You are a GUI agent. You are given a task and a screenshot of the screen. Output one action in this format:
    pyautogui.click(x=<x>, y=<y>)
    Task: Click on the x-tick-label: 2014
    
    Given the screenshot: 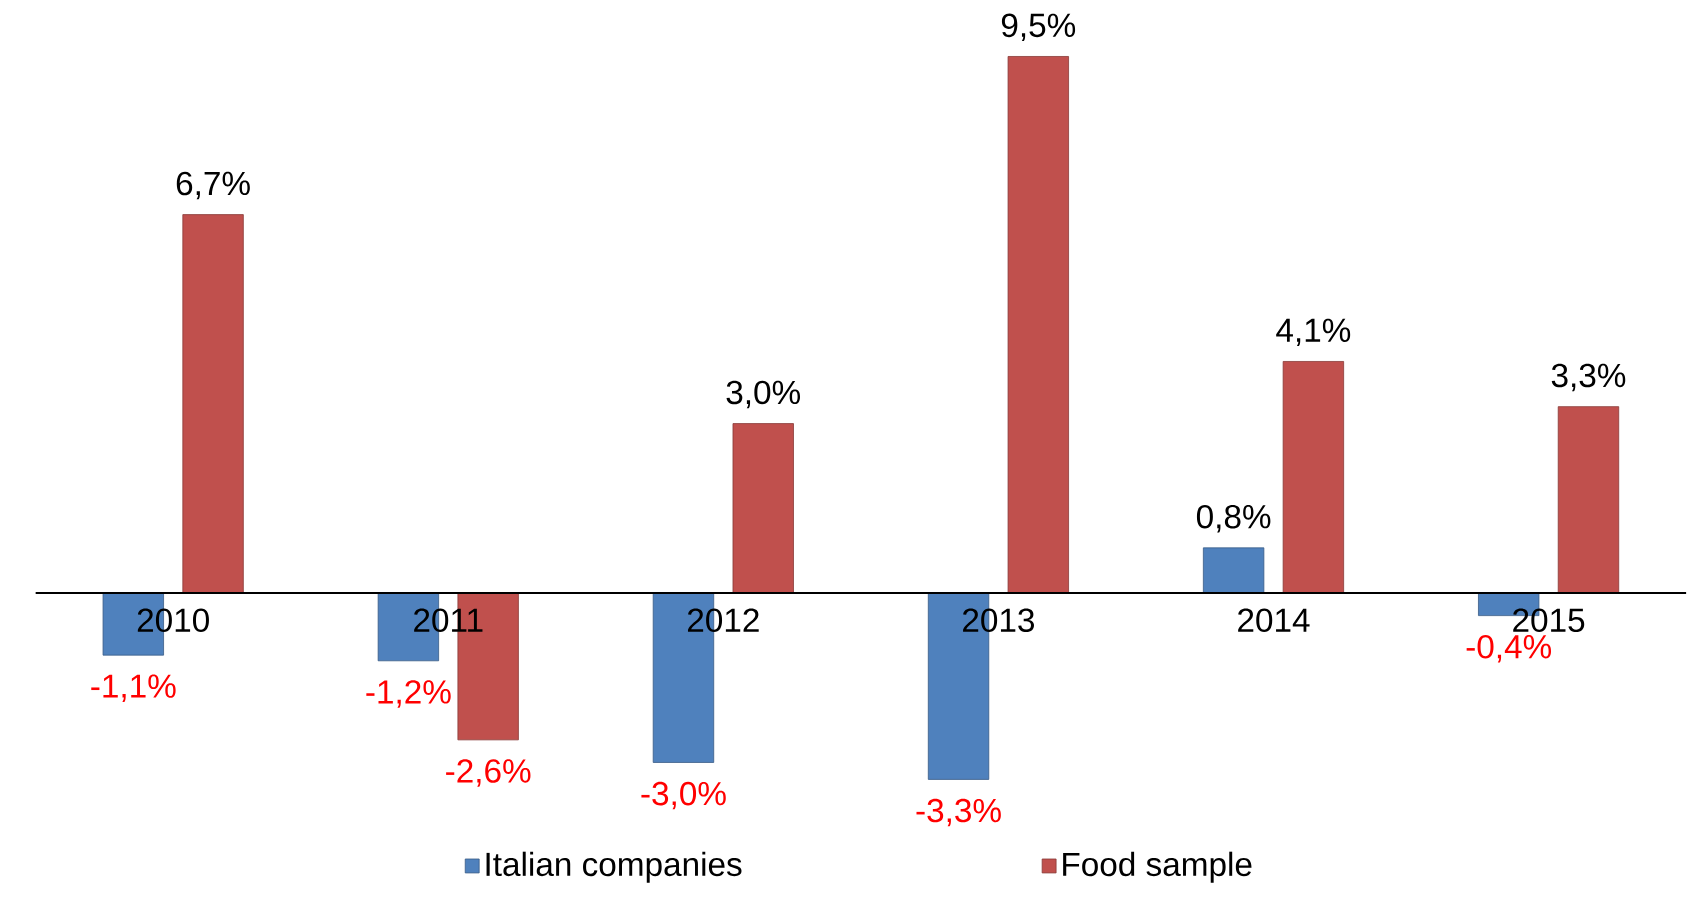 What is the action you would take?
    pyautogui.click(x=1274, y=620)
    